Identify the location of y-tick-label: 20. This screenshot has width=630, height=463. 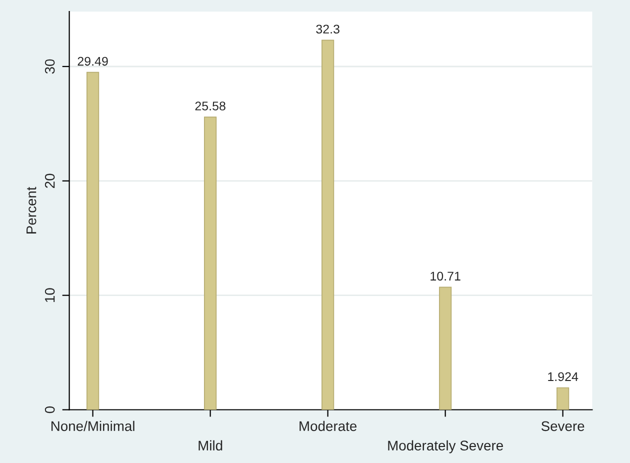
(49, 181).